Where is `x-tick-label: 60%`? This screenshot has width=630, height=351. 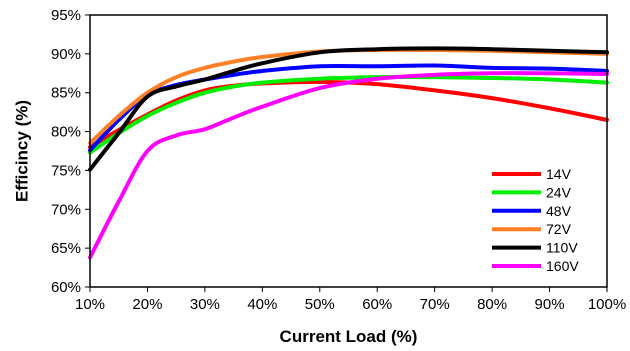
x-tick-label: 60% is located at coordinates (377, 304).